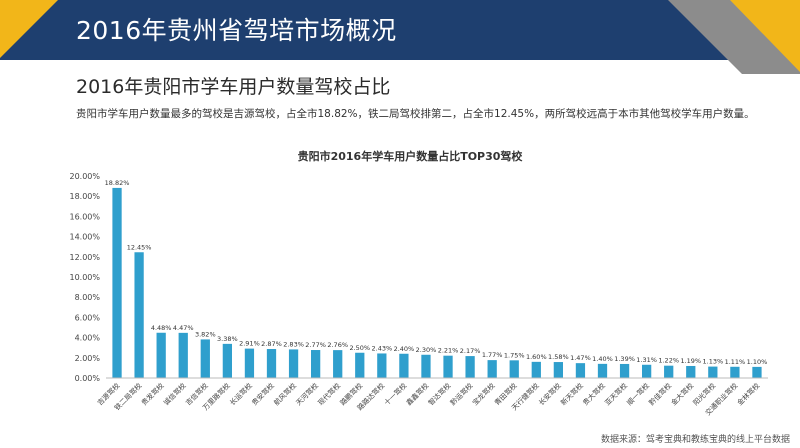 This screenshot has height=448, width=800. Describe the element at coordinates (84, 257) in the screenshot. I see `y-tick-label: 12.00%` at that location.